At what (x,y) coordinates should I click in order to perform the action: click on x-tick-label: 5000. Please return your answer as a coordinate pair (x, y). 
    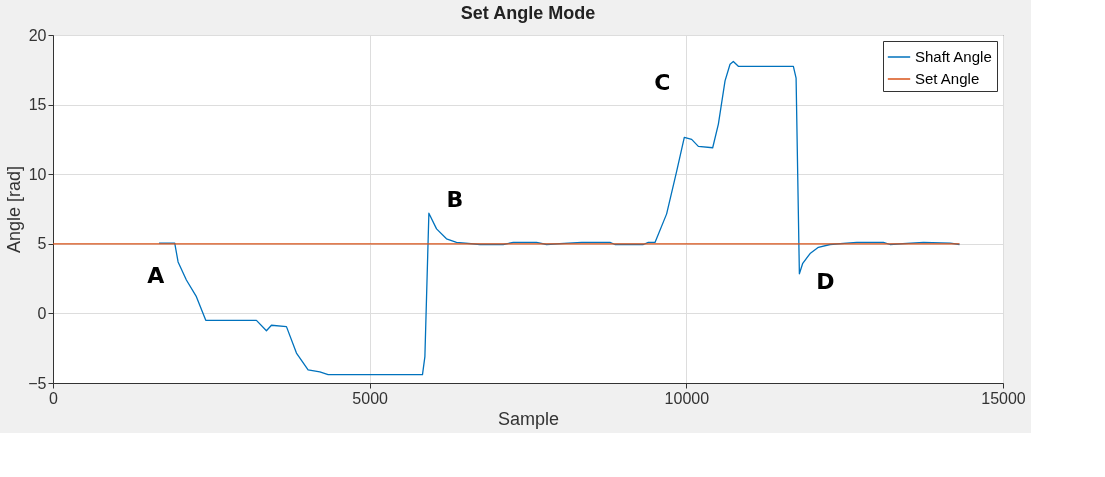
    Looking at the image, I should click on (370, 398).